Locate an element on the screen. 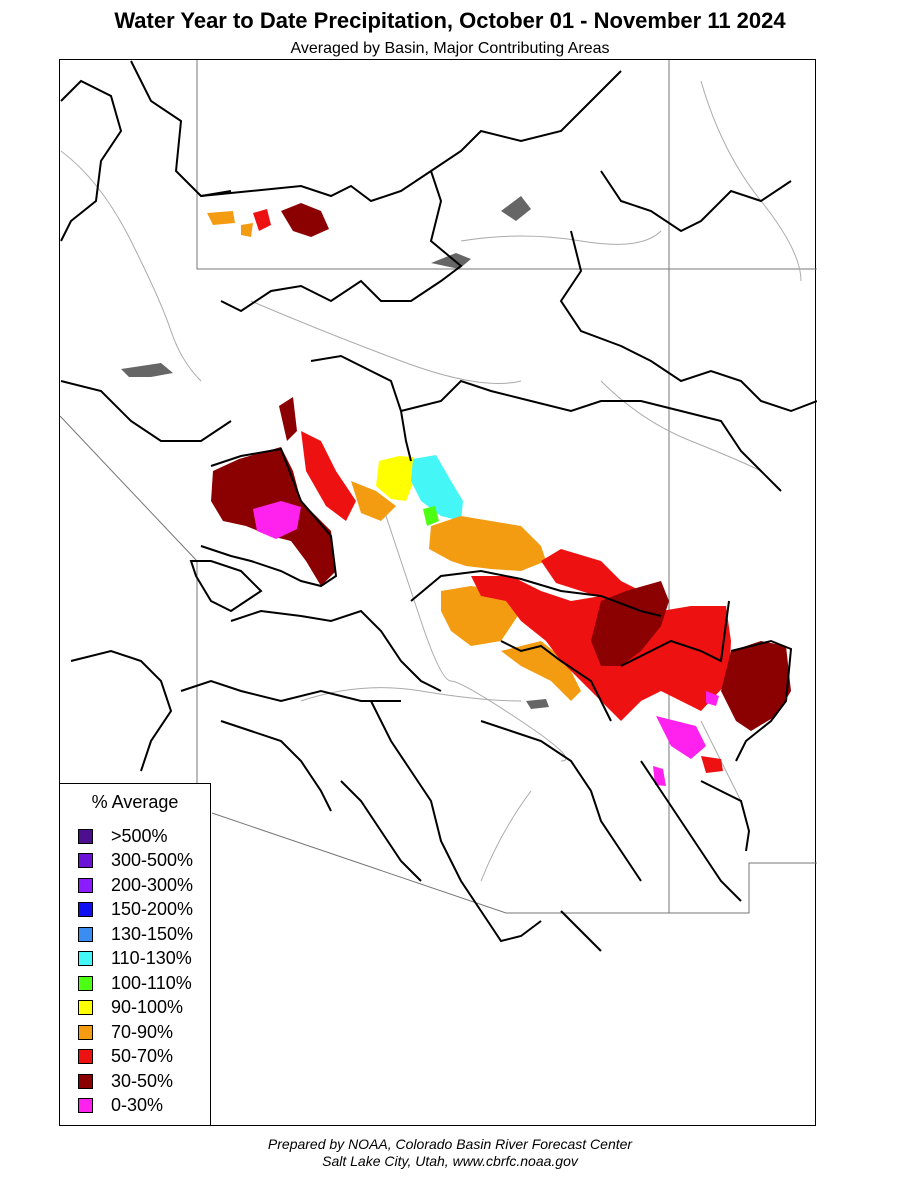 This screenshot has height=1200, width=900. legend-item: 110-130% is located at coordinates (135, 959).